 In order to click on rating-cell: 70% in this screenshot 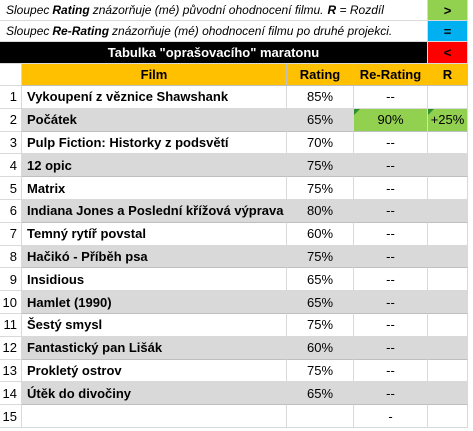, I will do `click(320, 143)`.